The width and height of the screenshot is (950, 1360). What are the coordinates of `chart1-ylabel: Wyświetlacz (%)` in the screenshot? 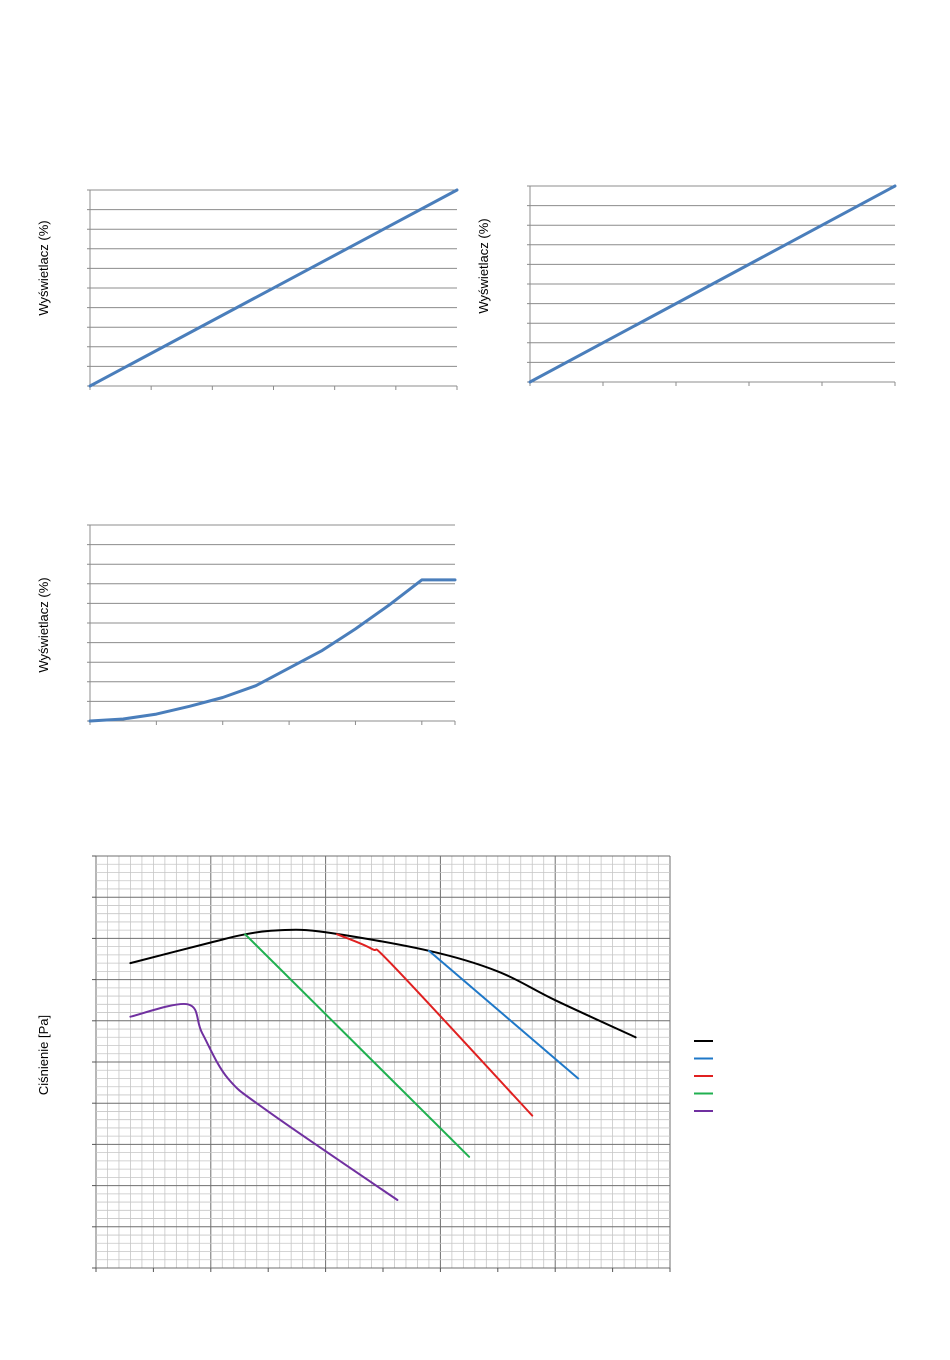 It's located at (43, 267).